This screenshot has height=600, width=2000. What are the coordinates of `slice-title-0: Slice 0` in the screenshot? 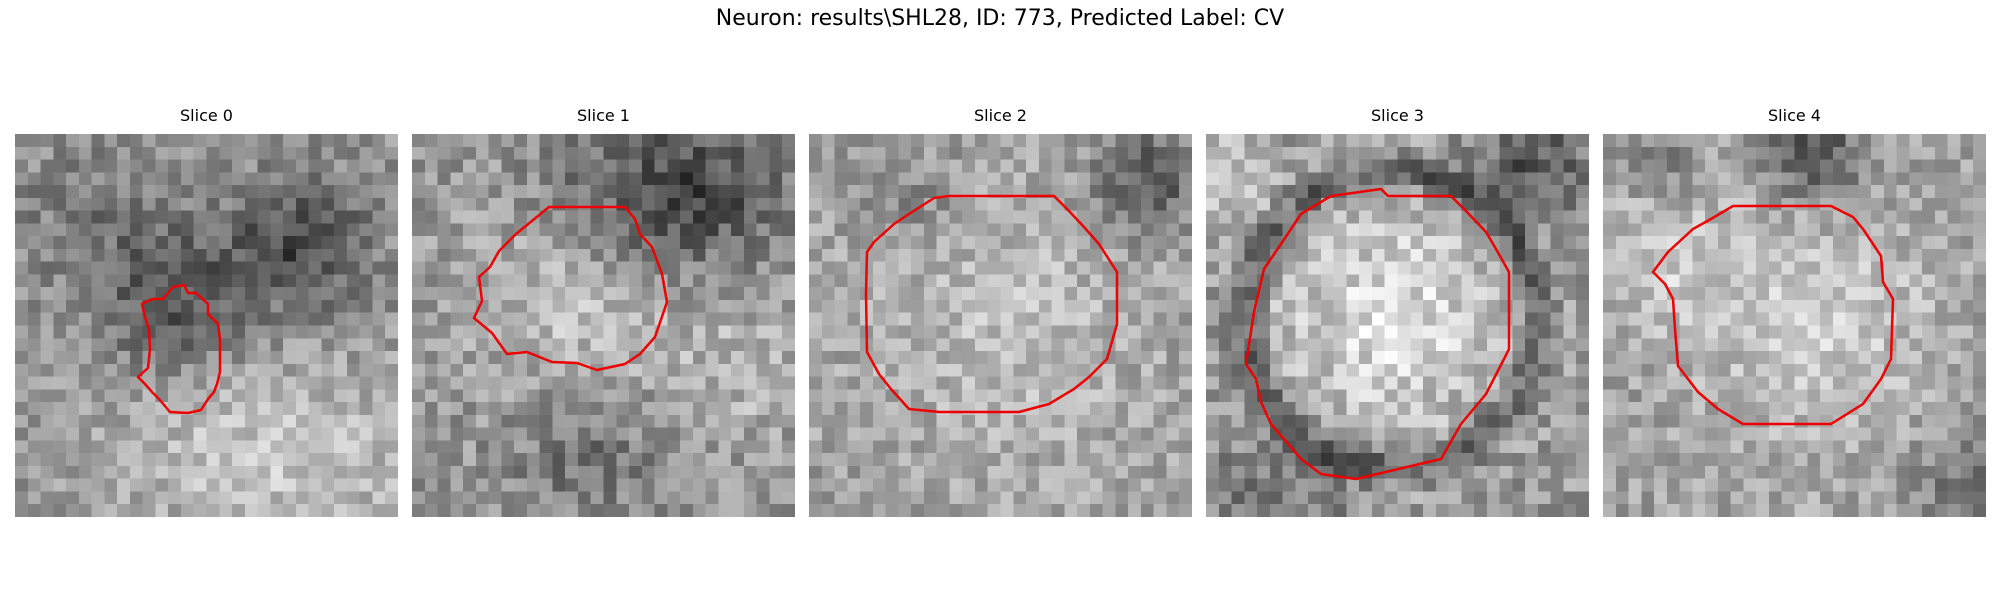 It's located at (206, 115).